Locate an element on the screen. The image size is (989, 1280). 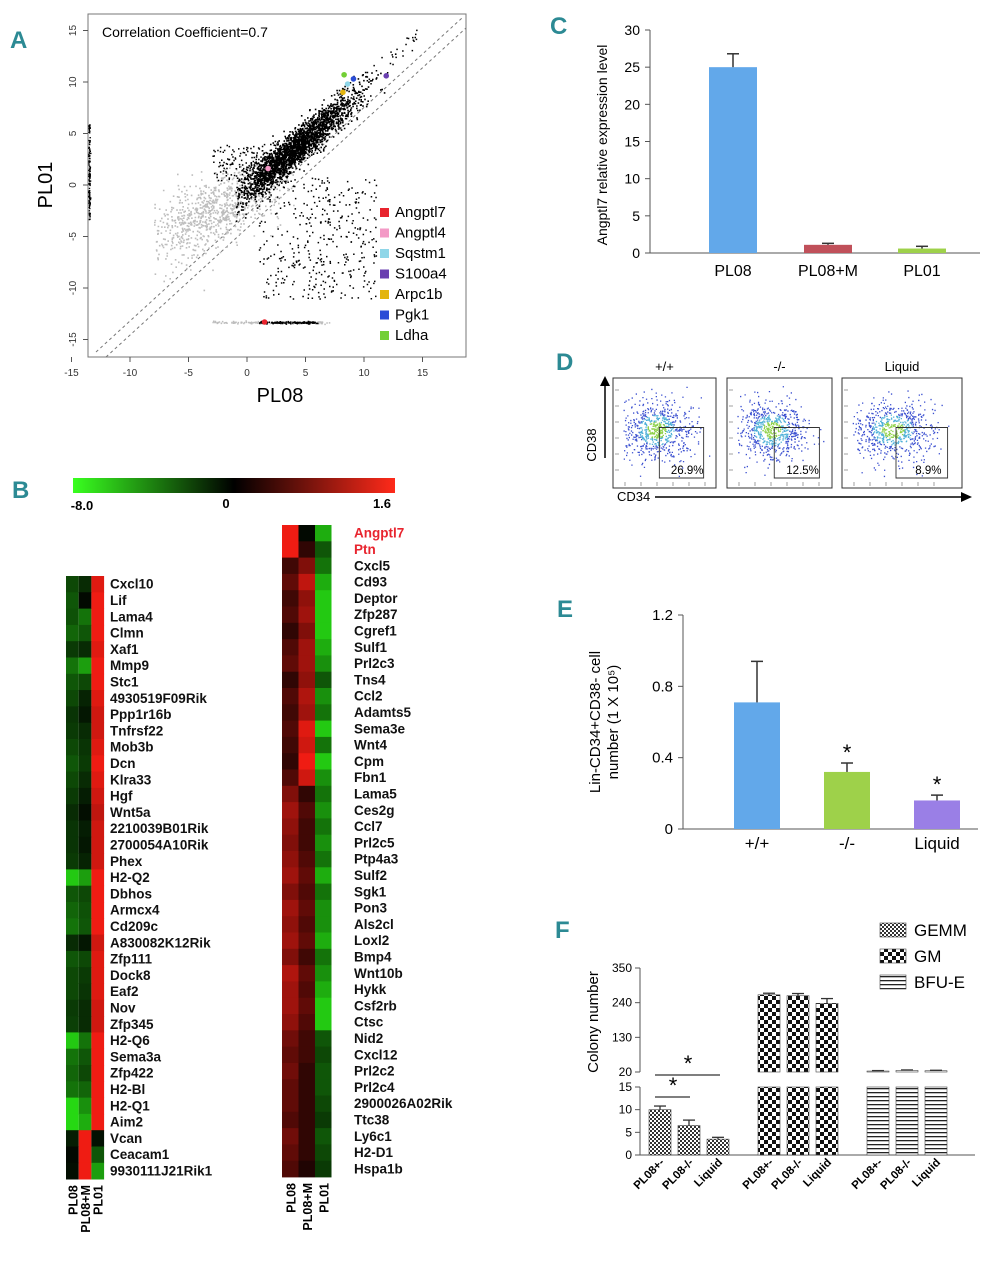
y-axis-label: Angptl7 relative expression level is located at coordinates (602, 145).